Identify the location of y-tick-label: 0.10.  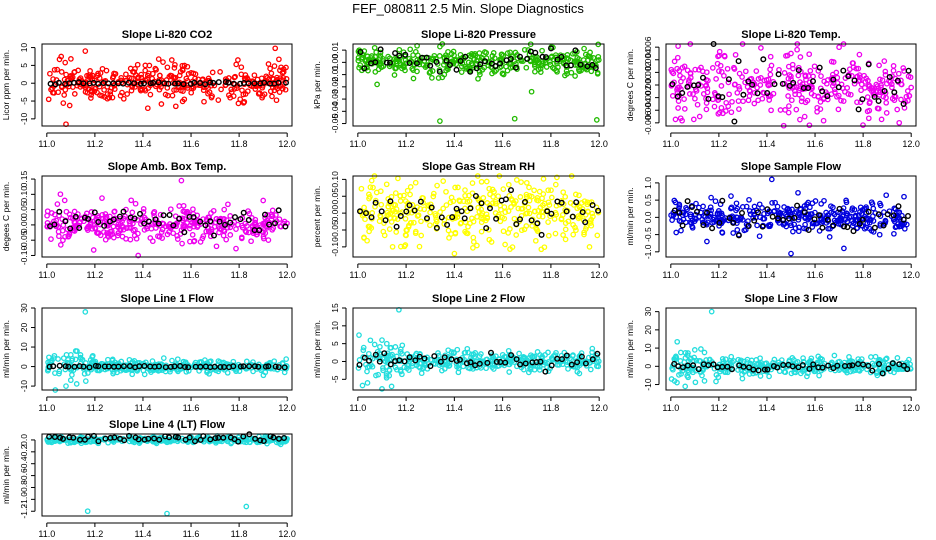
(335, 179).